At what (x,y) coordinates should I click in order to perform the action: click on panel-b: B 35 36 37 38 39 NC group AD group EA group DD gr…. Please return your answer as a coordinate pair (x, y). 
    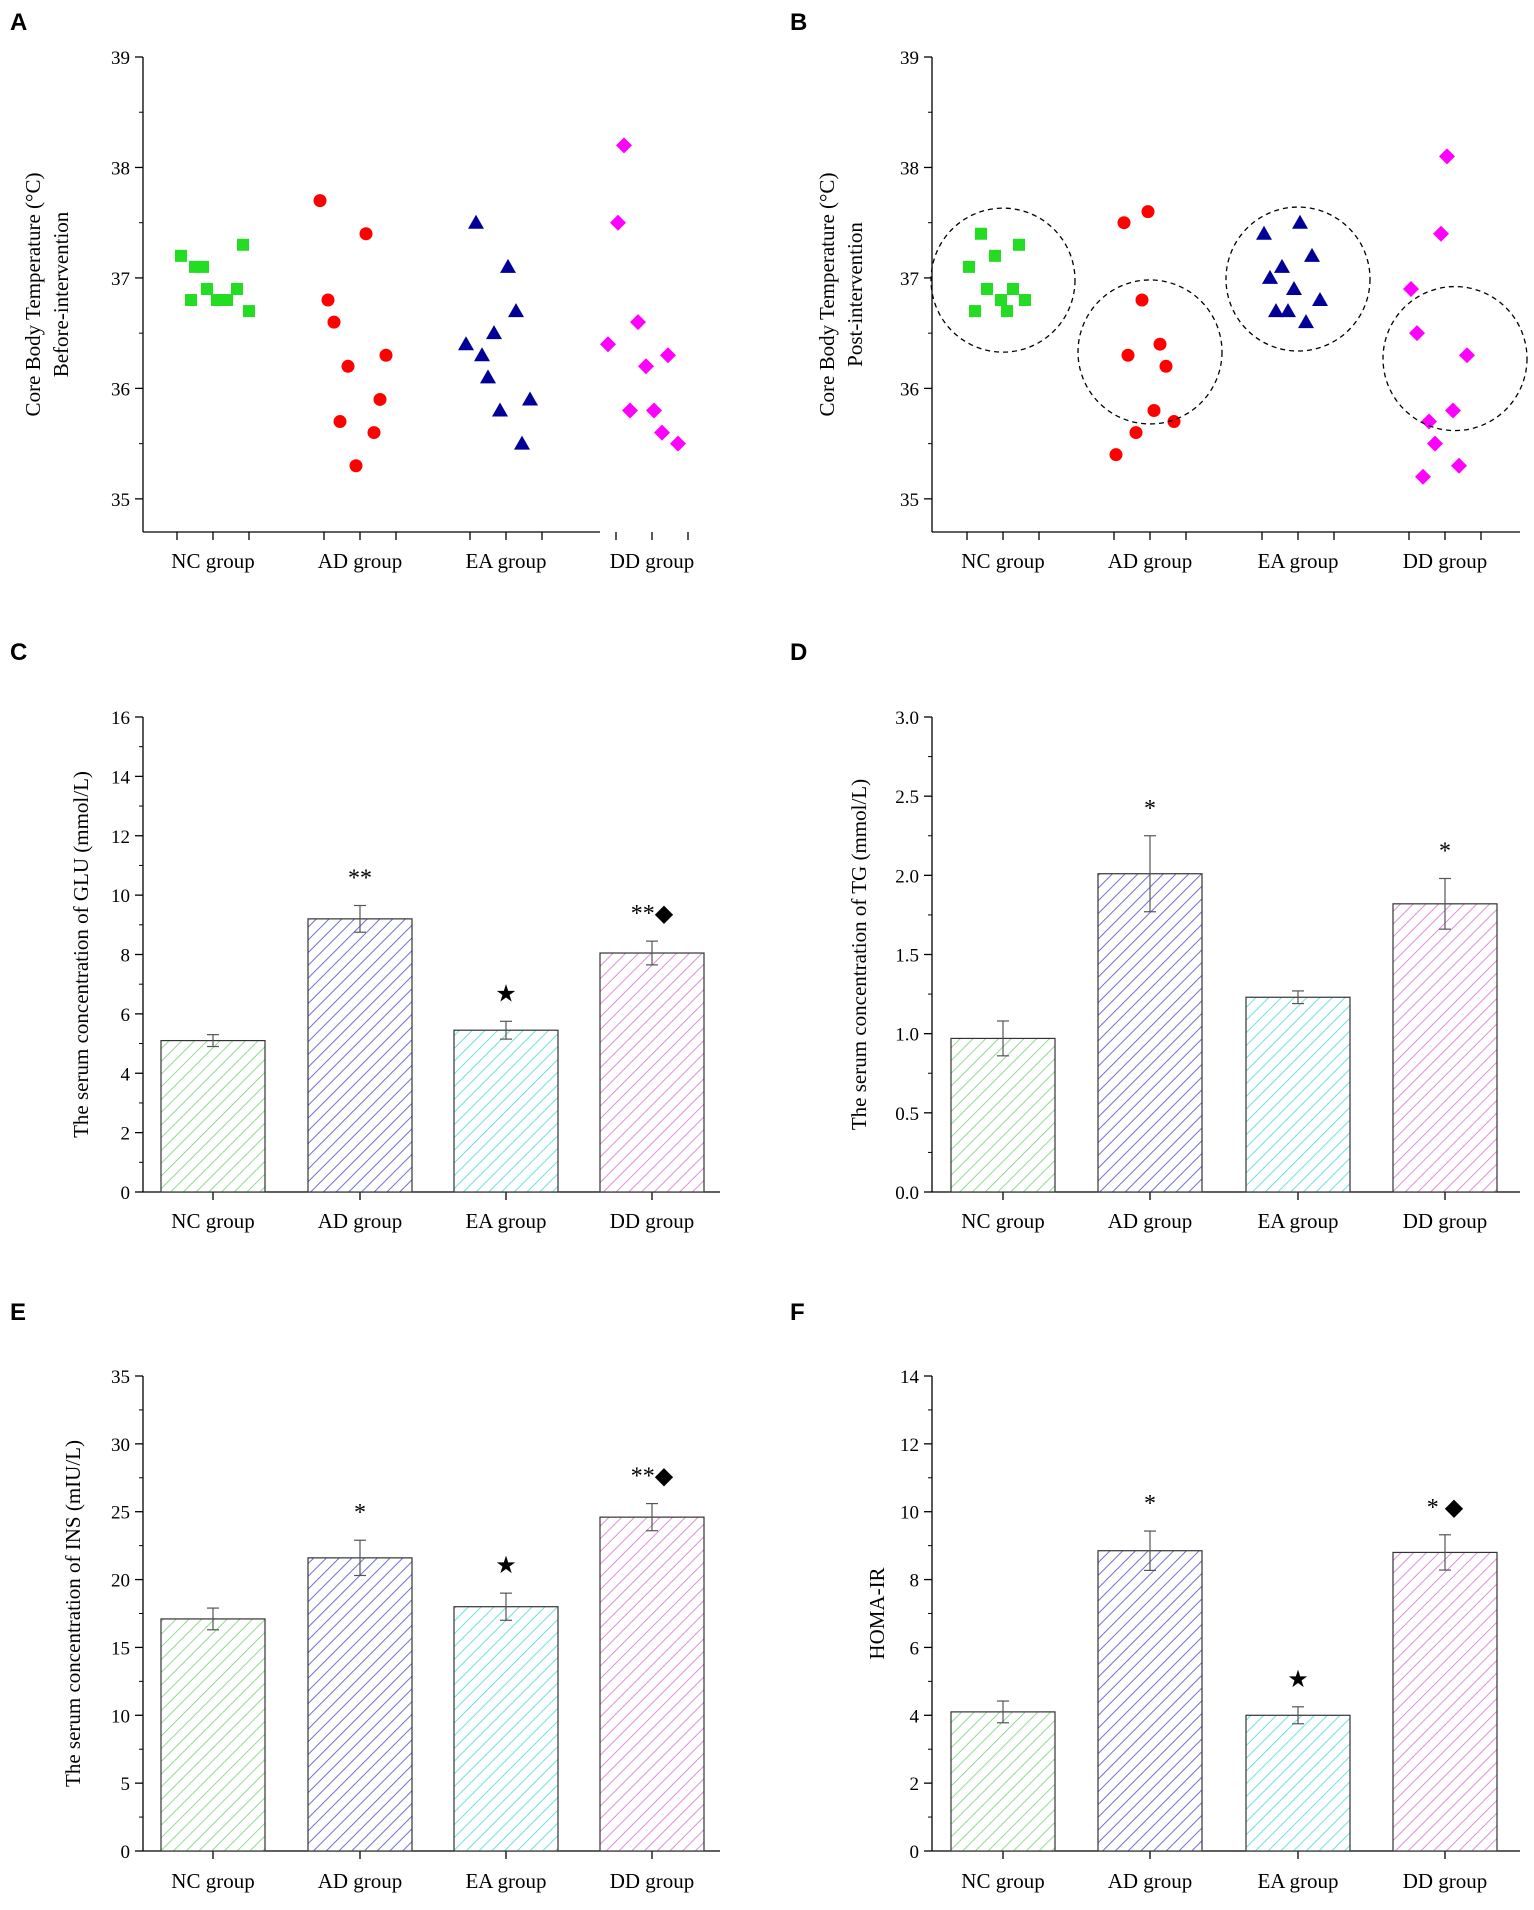
    Looking at the image, I should click on (1159, 291).